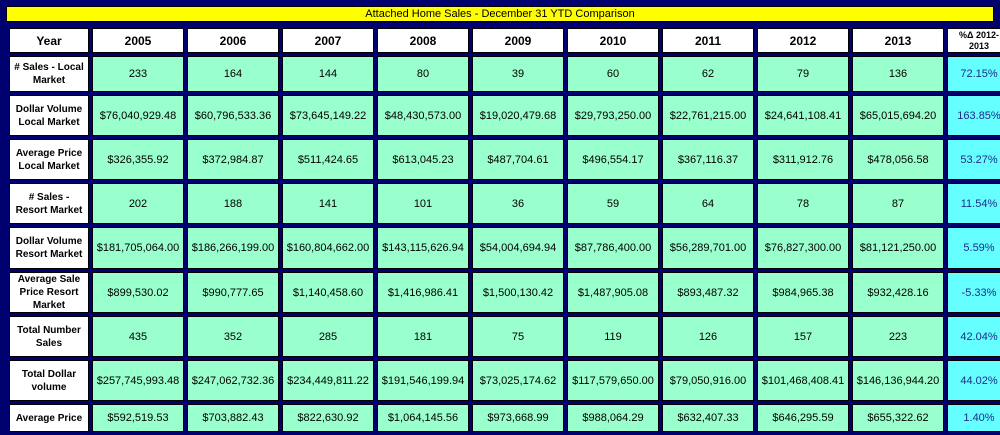  What do you see at coordinates (423, 203) in the screenshot?
I see `value-cell: 101` at bounding box center [423, 203].